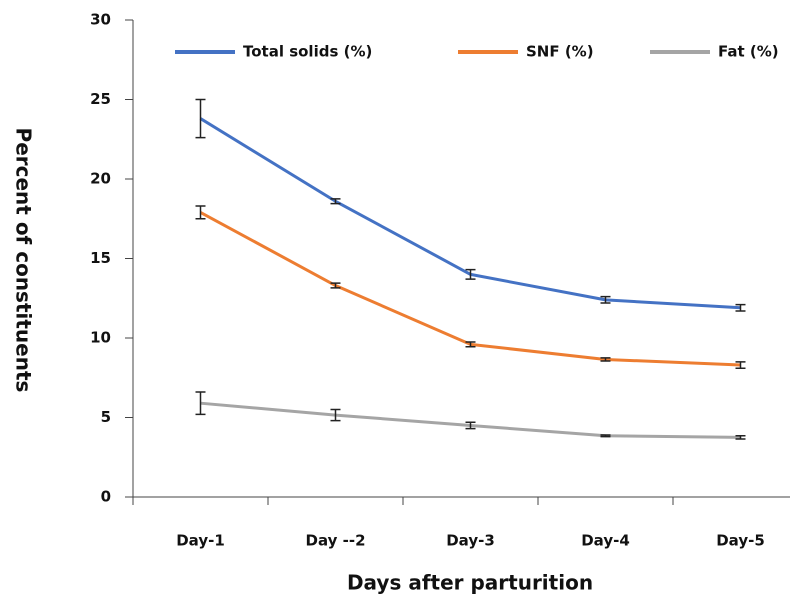 This screenshot has width=794, height=599. What do you see at coordinates (470, 583) in the screenshot?
I see `x-axis-title: Days after parturition` at bounding box center [470, 583].